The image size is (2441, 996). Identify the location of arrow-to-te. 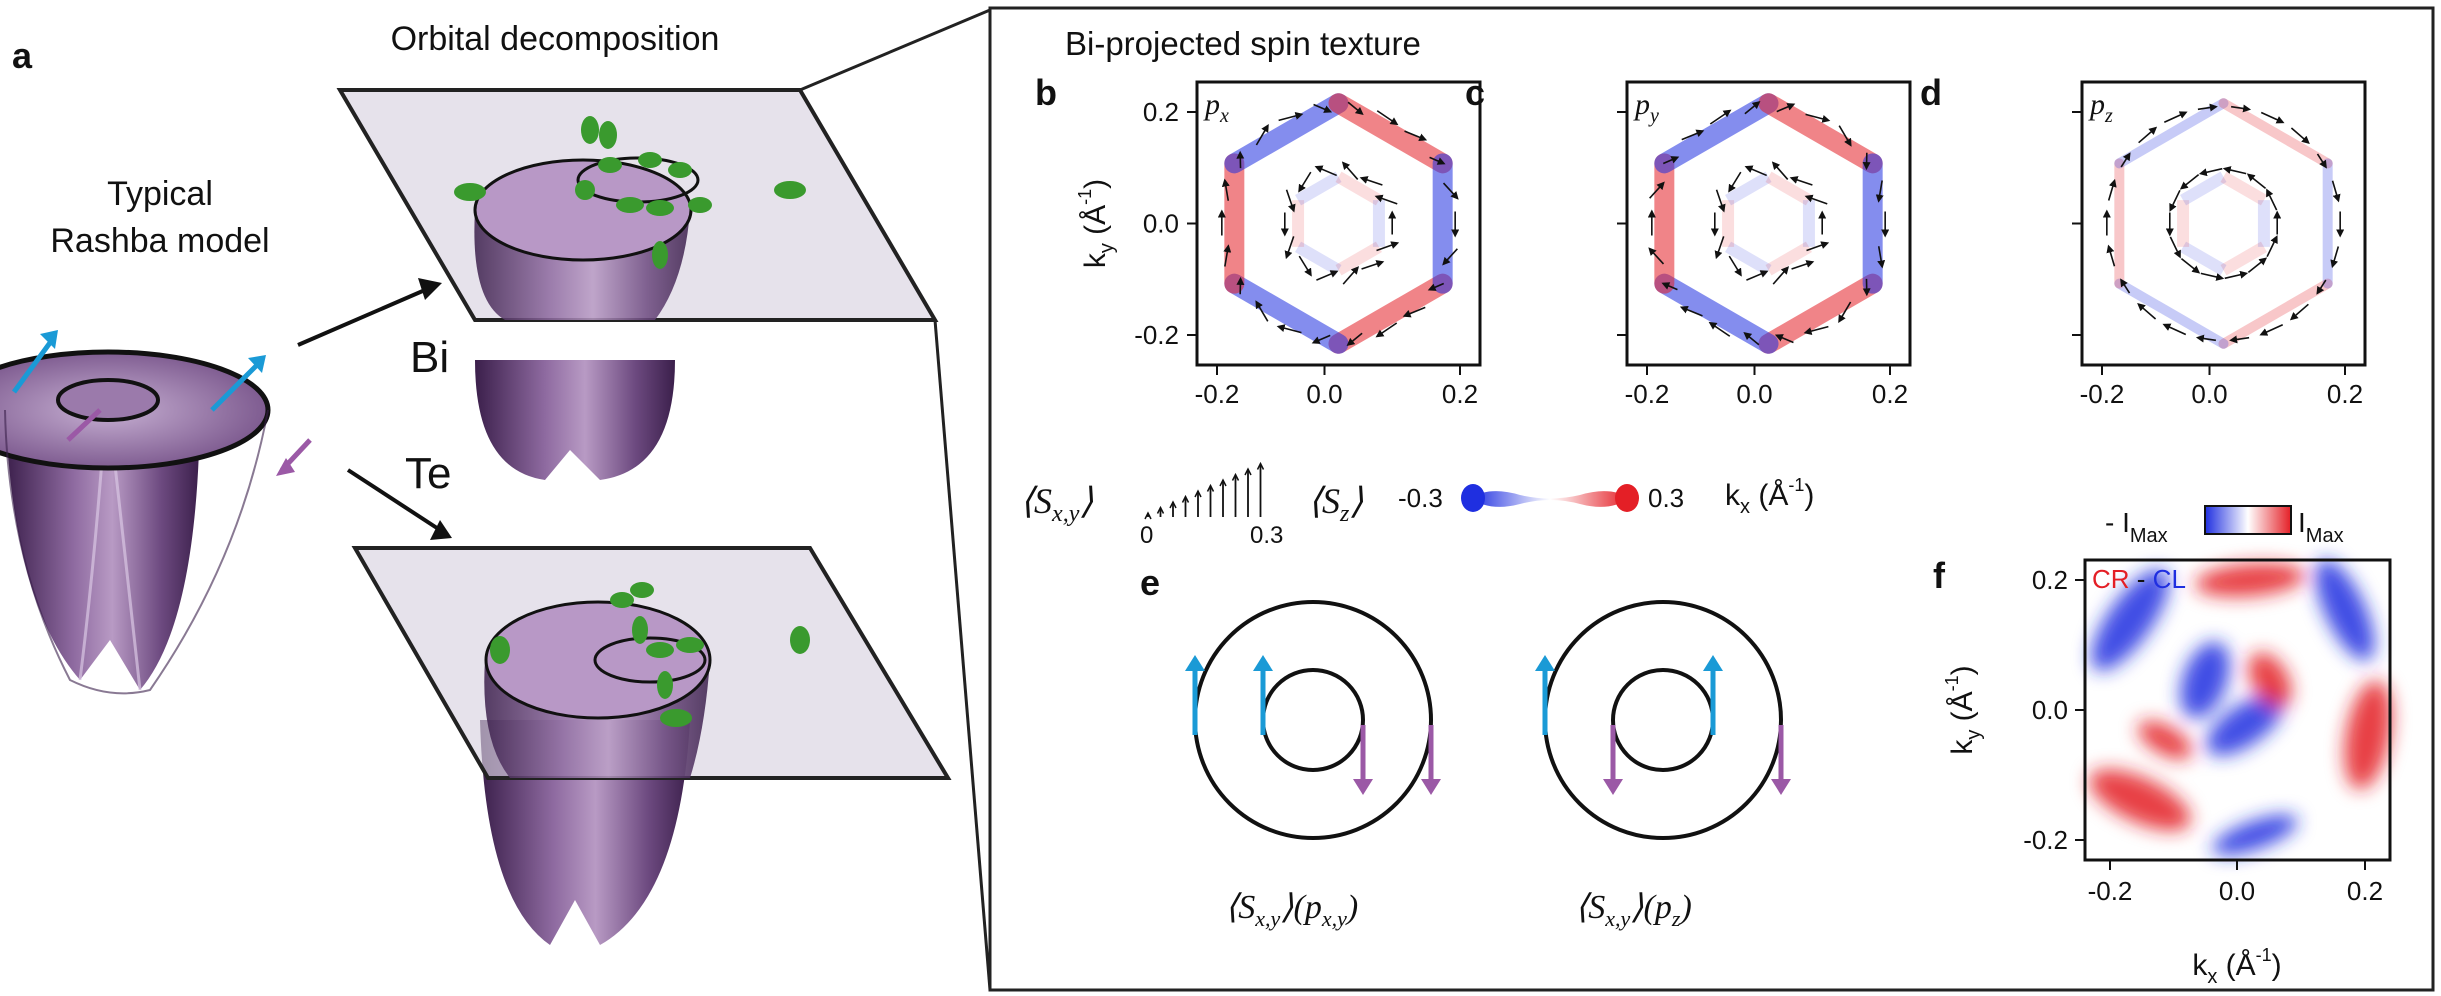
(394, 500).